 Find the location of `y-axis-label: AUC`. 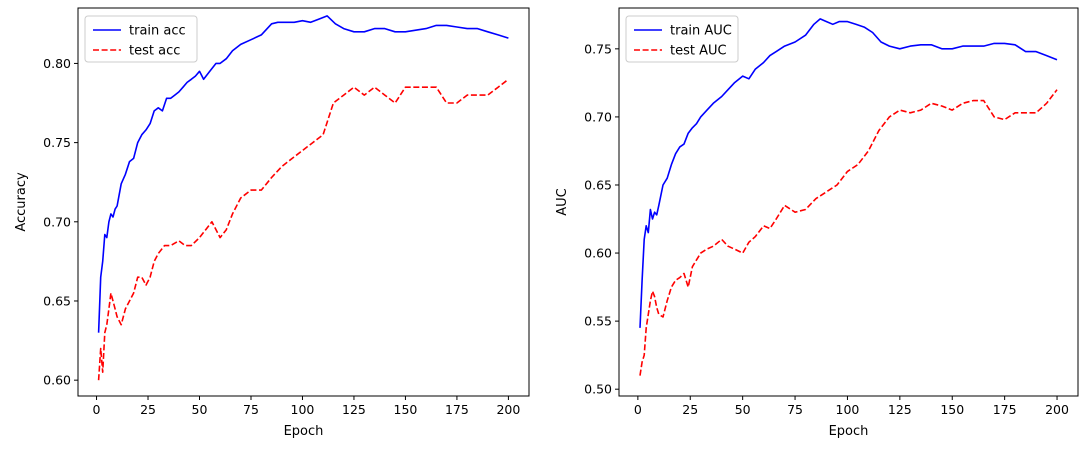

y-axis-label: AUC is located at coordinates (562, 202).